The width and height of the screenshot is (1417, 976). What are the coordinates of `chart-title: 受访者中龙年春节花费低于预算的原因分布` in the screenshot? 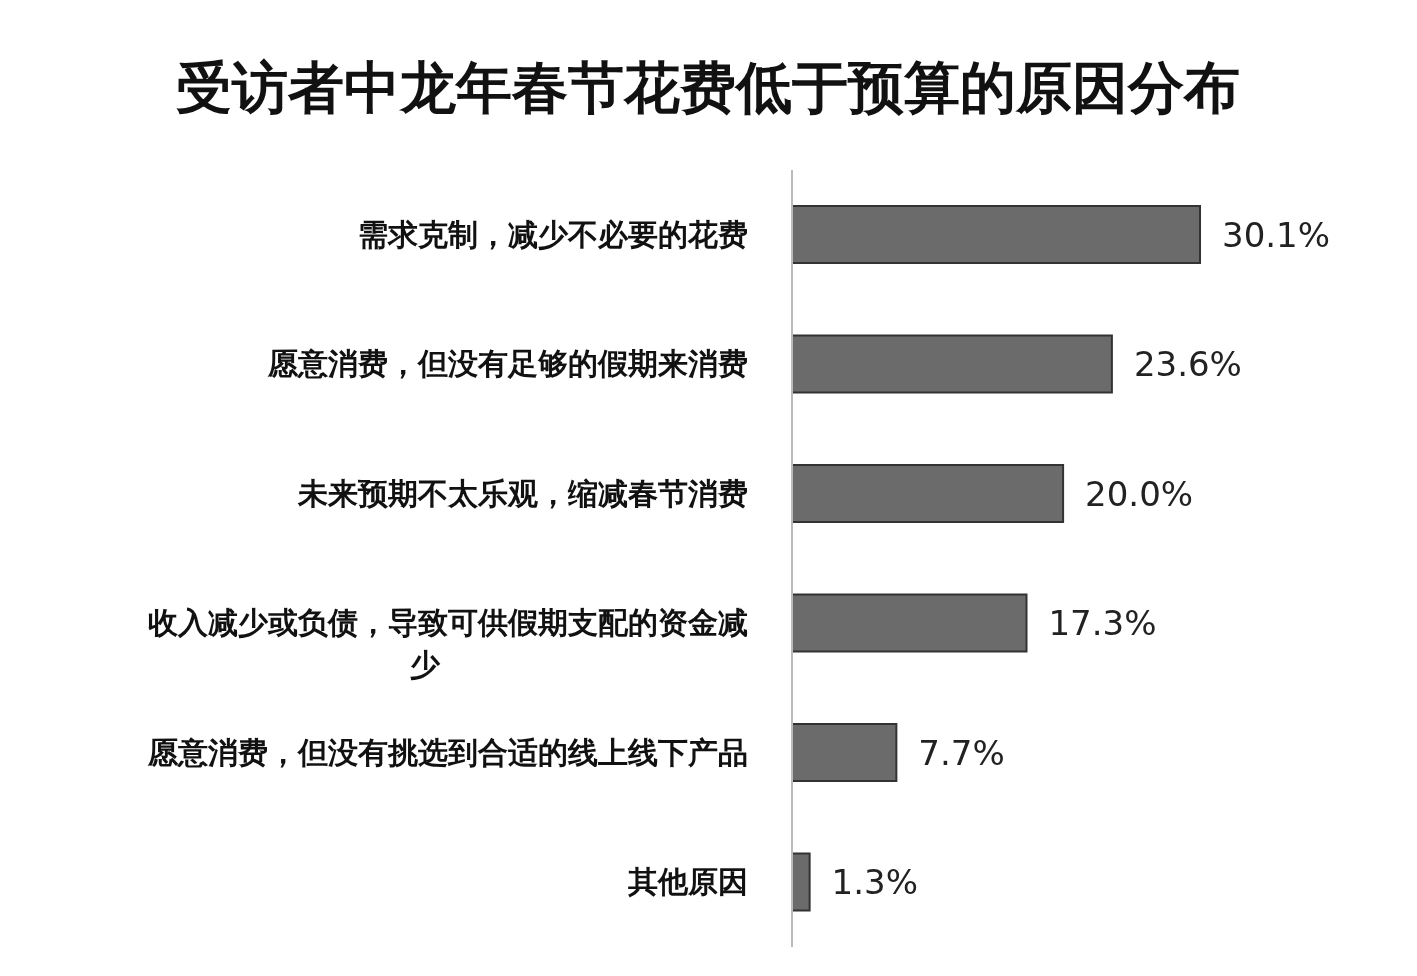 It's located at (708, 88).